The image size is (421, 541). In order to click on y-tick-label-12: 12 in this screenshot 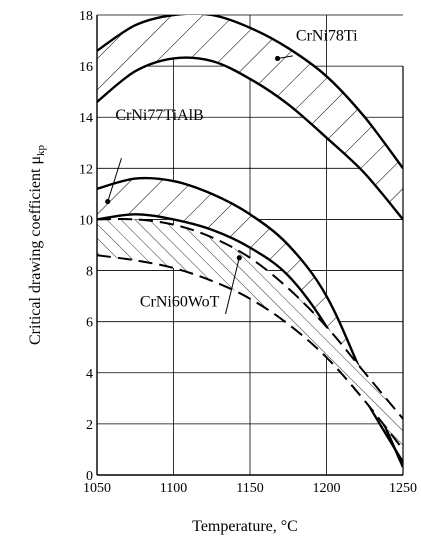, I will do `click(86, 169)`.